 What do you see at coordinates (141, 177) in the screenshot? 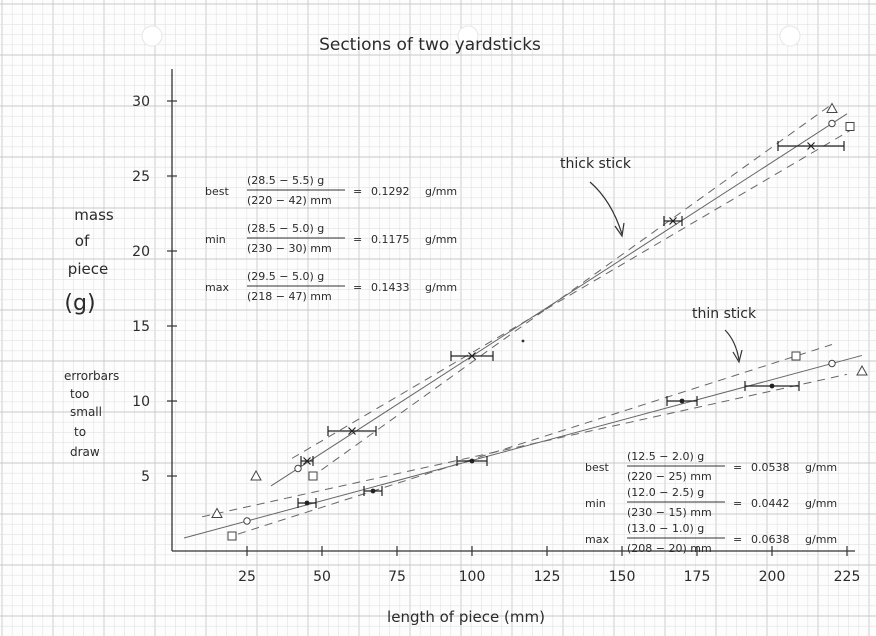
I see `y-tick-label: 25` at bounding box center [141, 177].